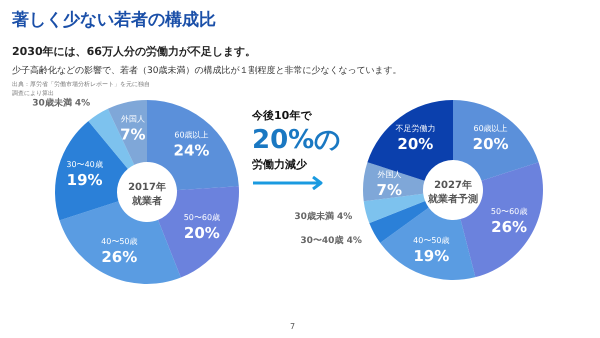  Describe the element at coordinates (84, 164) in the screenshot. I see `slice-label: 30〜40歳` at that location.